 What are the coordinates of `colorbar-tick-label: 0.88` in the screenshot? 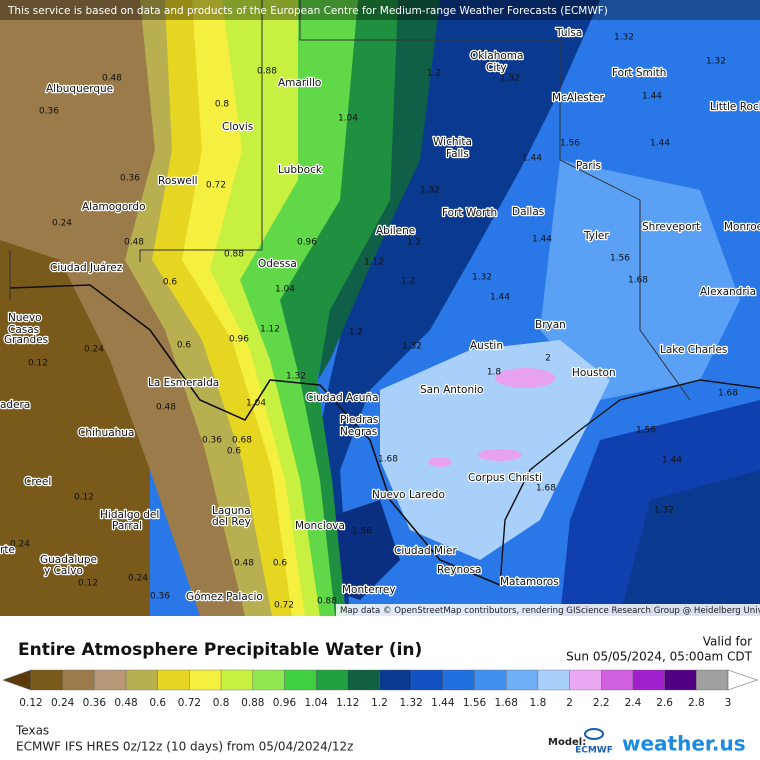 It's located at (252, 703).